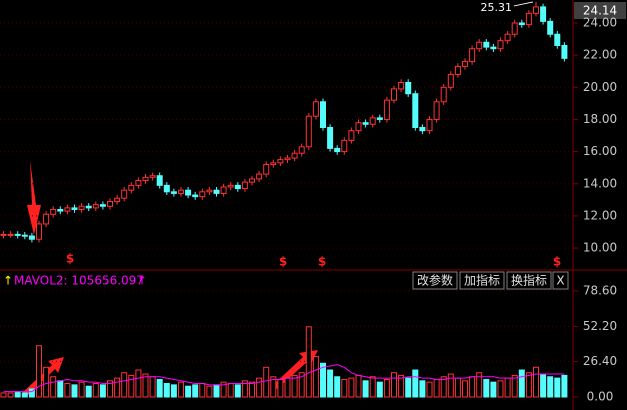  Describe the element at coordinates (600, 361) in the screenshot. I see `v-tick-label: 26.40` at that location.